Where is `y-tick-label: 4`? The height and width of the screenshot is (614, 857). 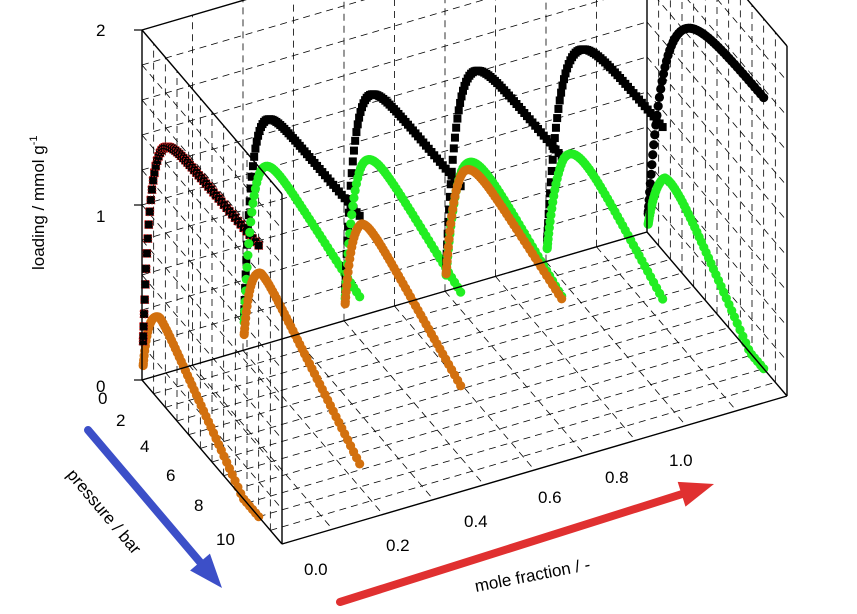
y-tick-label: 4 is located at coordinates (144, 446).